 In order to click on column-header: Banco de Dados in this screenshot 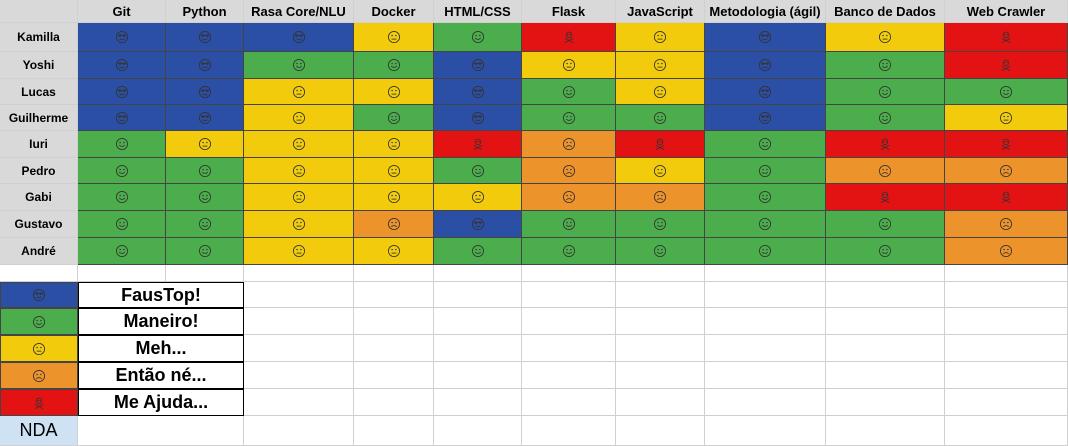, I will do `click(885, 11)`.